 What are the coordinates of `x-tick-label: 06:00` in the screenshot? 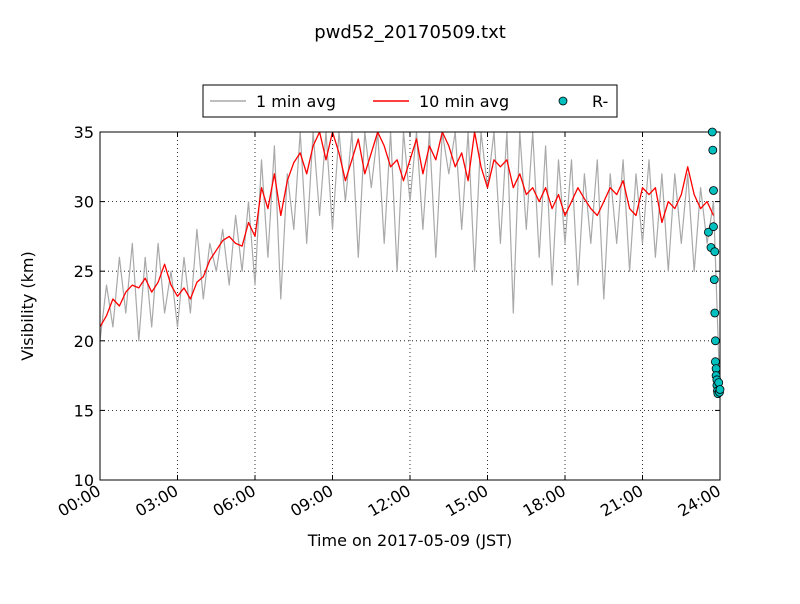 It's located at (234, 501).